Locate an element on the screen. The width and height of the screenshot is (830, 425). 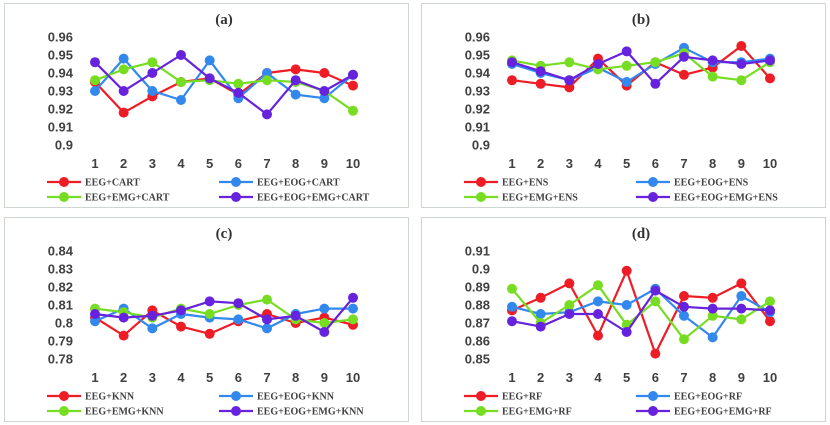
x-tick-label: 9 is located at coordinates (741, 377).